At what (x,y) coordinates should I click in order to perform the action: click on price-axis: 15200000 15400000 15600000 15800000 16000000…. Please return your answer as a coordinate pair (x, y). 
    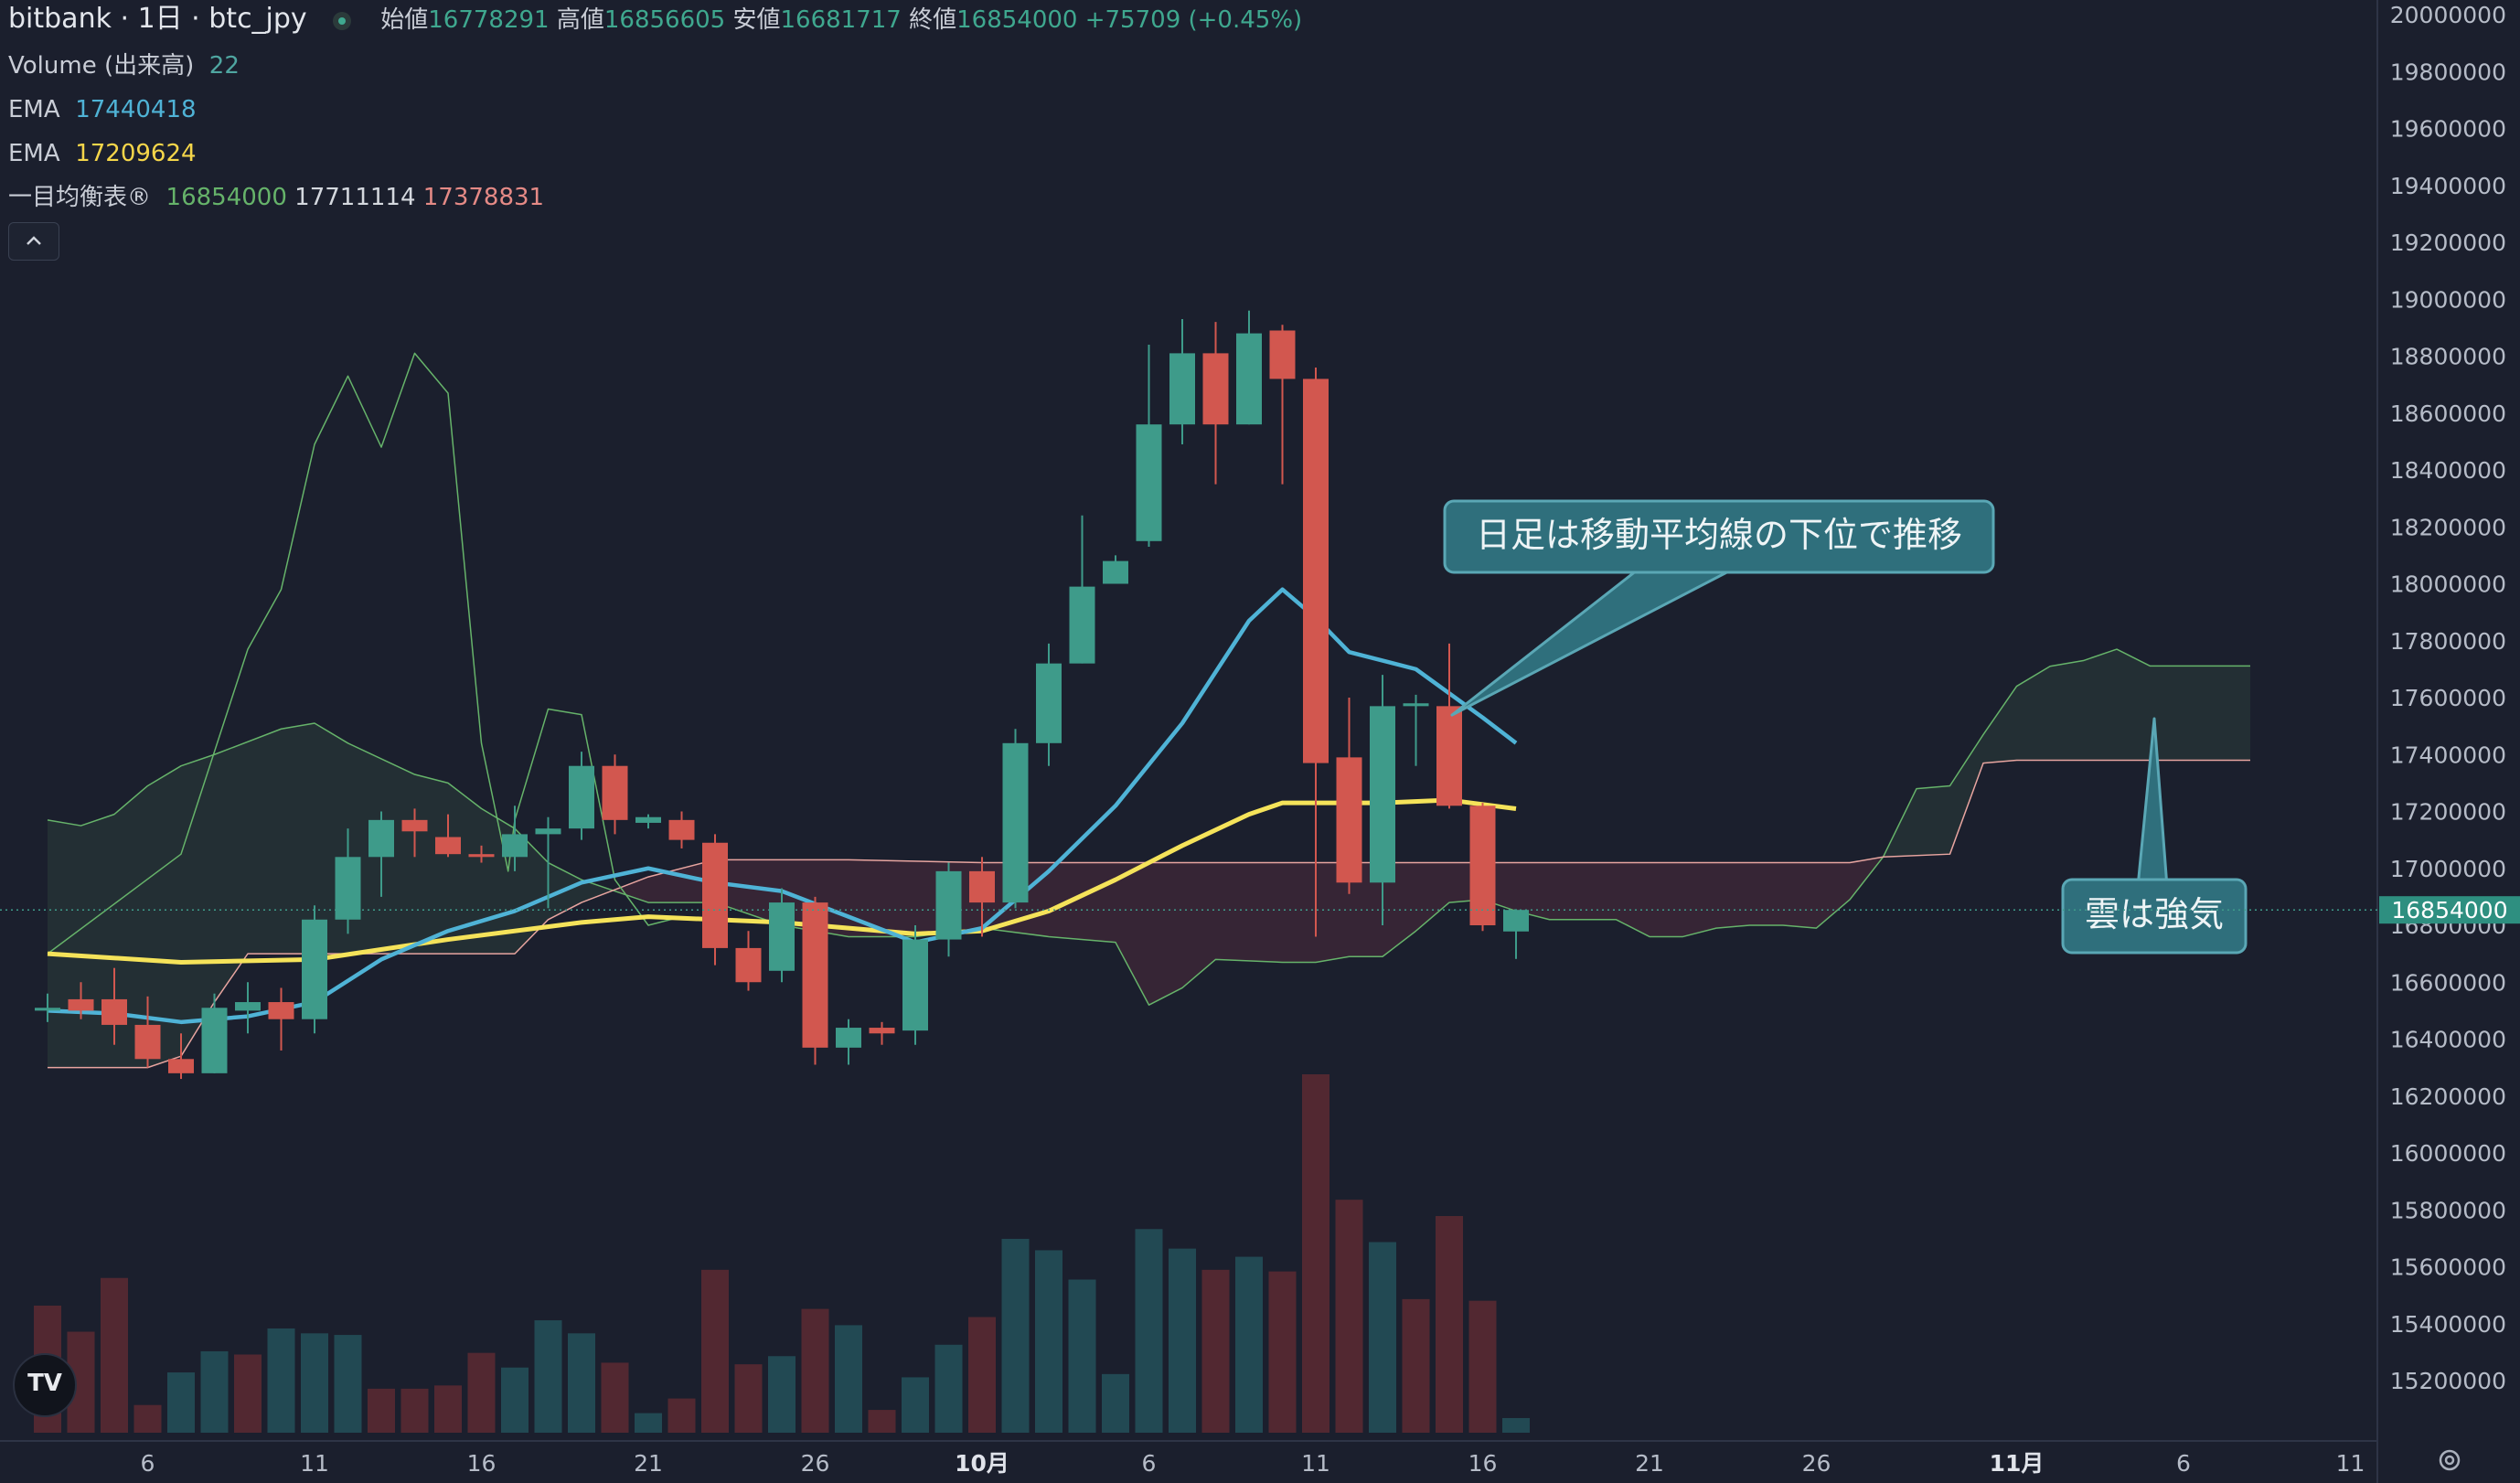
    Looking at the image, I should click on (2448, 698).